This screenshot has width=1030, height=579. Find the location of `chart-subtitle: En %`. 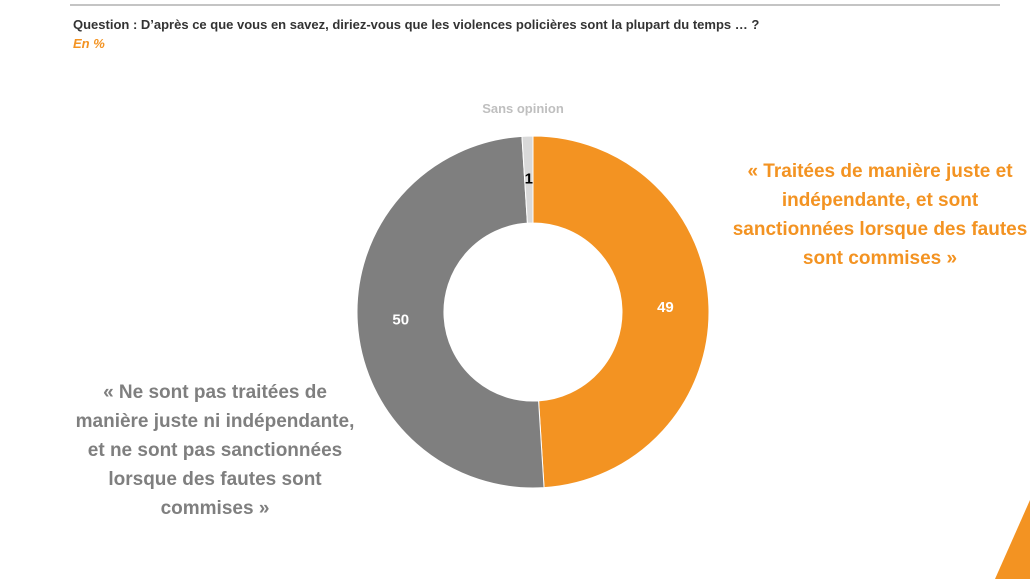

chart-subtitle: En % is located at coordinates (89, 43).